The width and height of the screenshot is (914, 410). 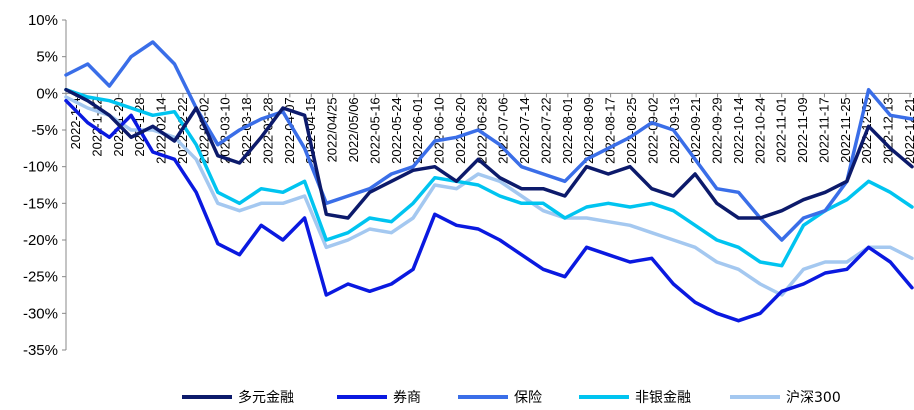 What do you see at coordinates (695, 130) in the screenshot?
I see `x-tick-label: 2022-09-21` at bounding box center [695, 130].